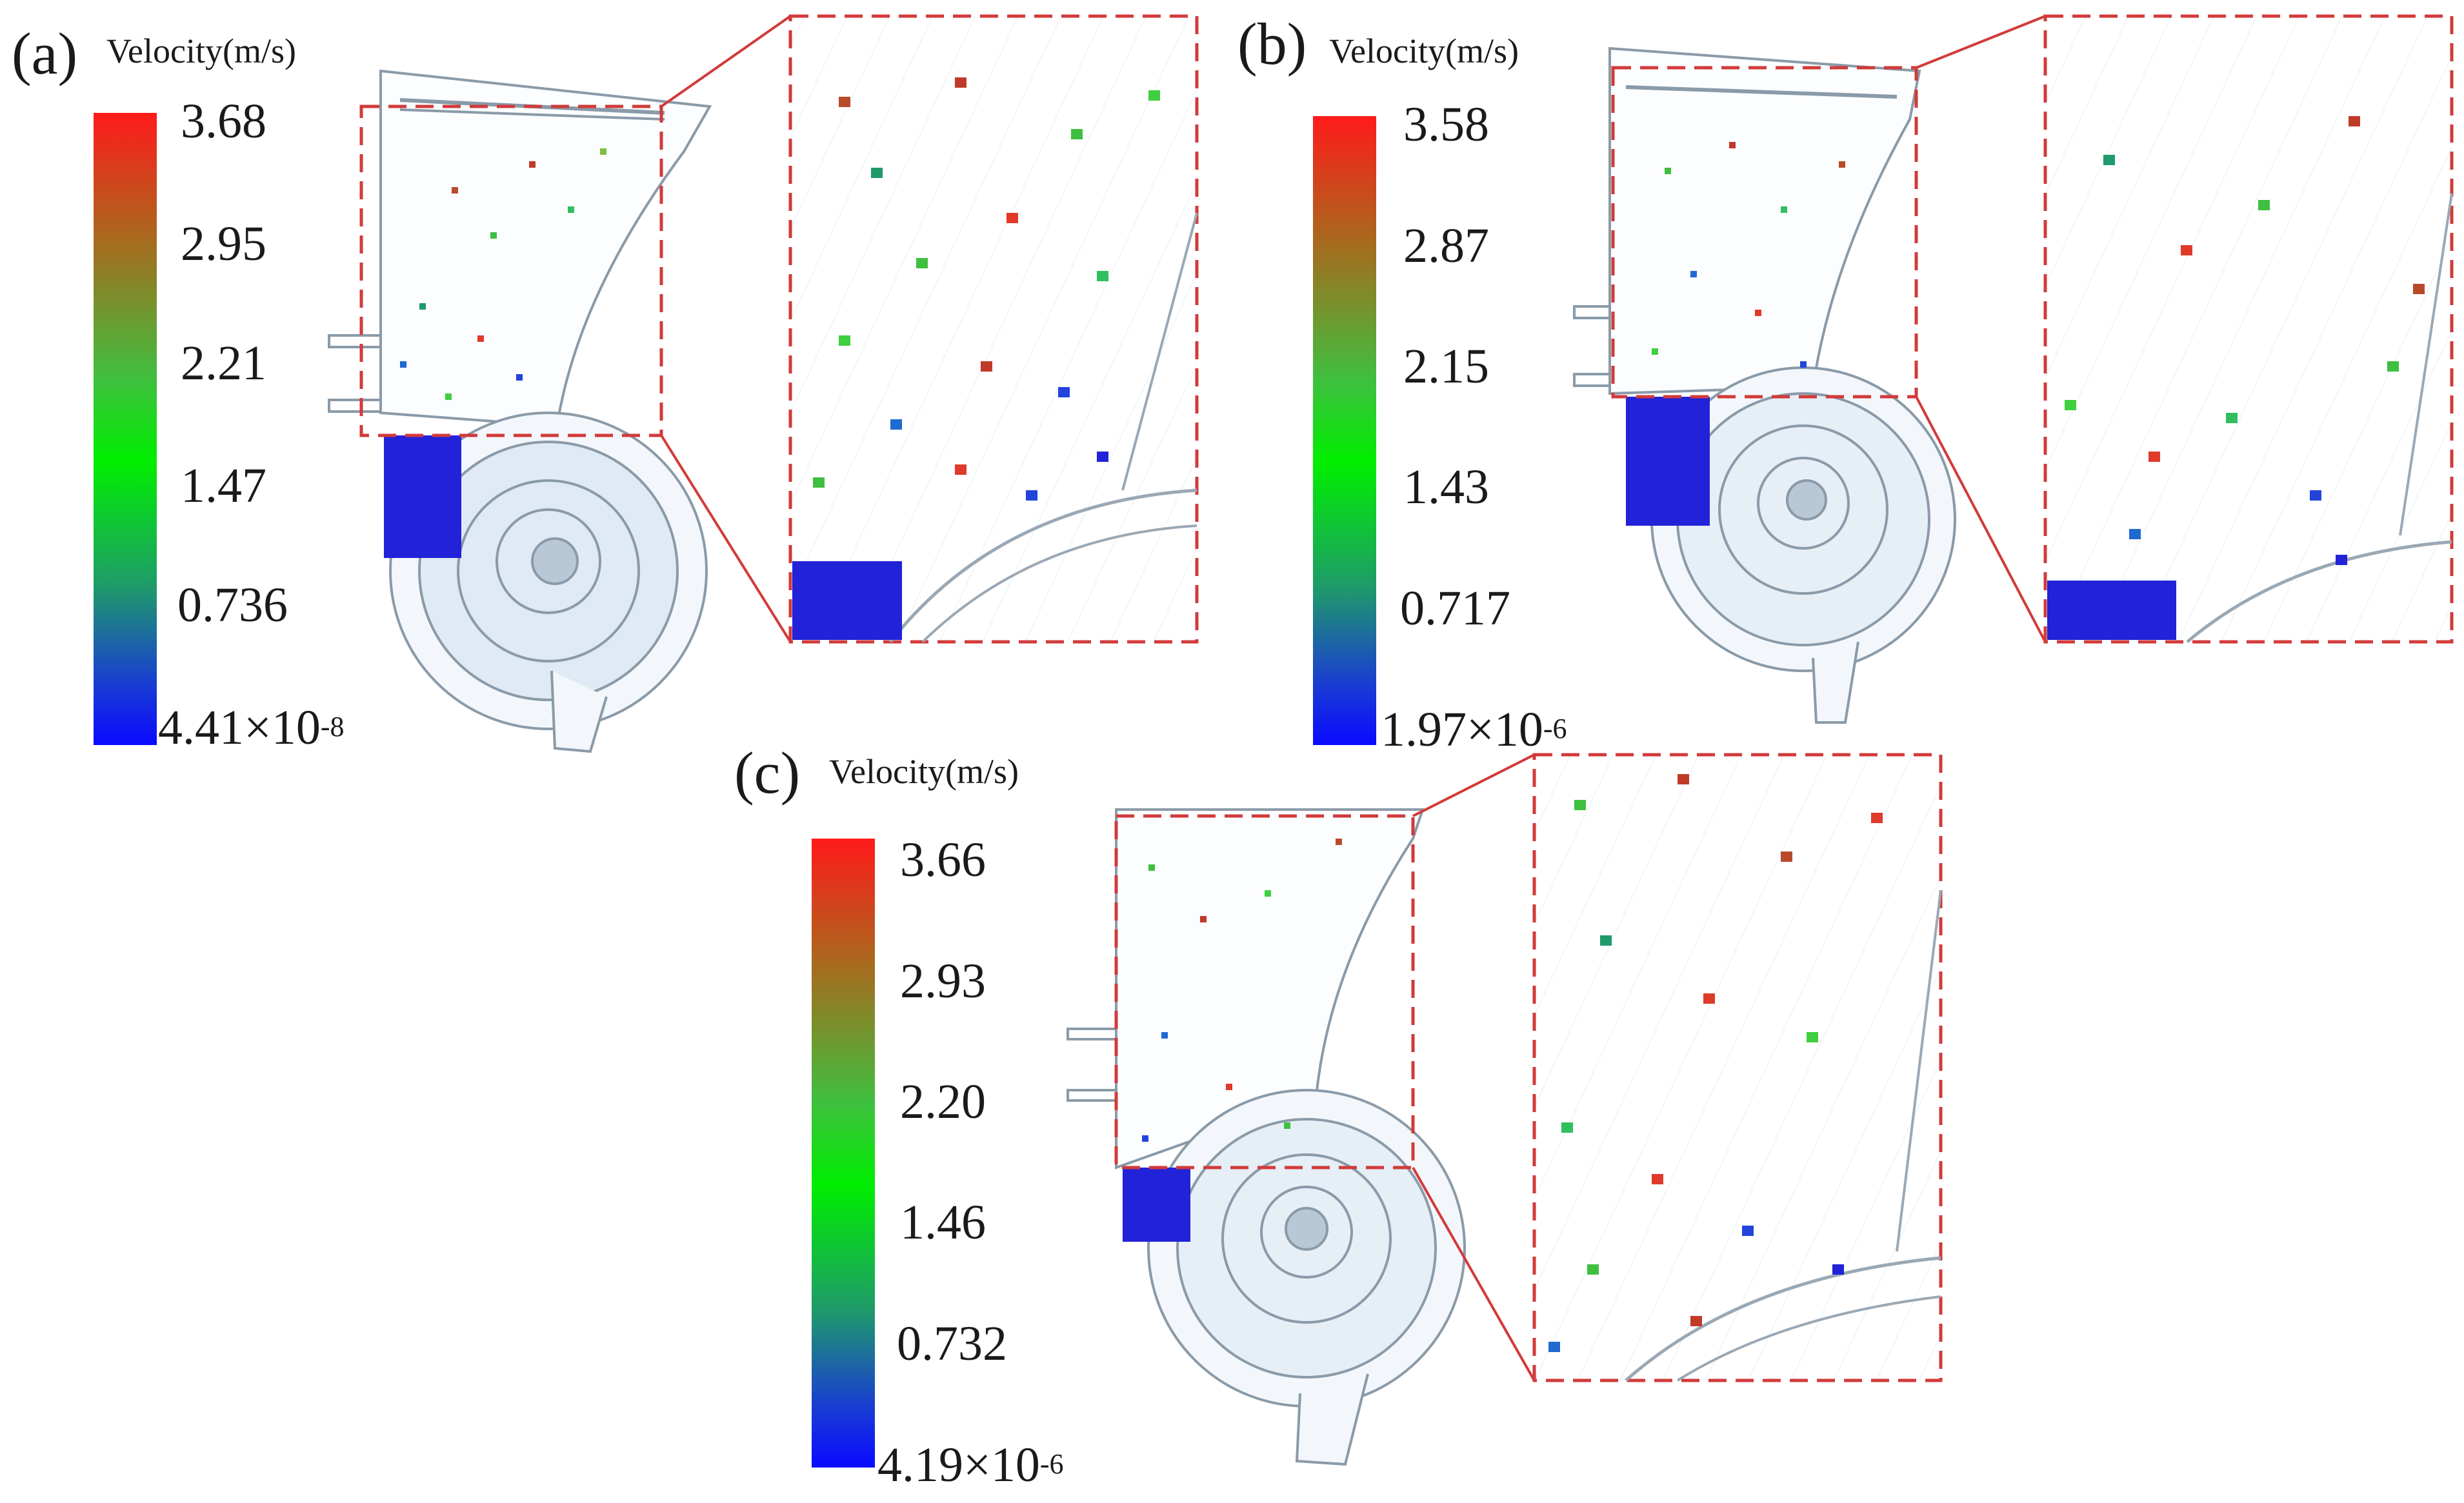 The height and width of the screenshot is (1503, 2464). Describe the element at coordinates (332, 727) in the screenshot. I see `panel-a-min-exponent: -8` at that location.